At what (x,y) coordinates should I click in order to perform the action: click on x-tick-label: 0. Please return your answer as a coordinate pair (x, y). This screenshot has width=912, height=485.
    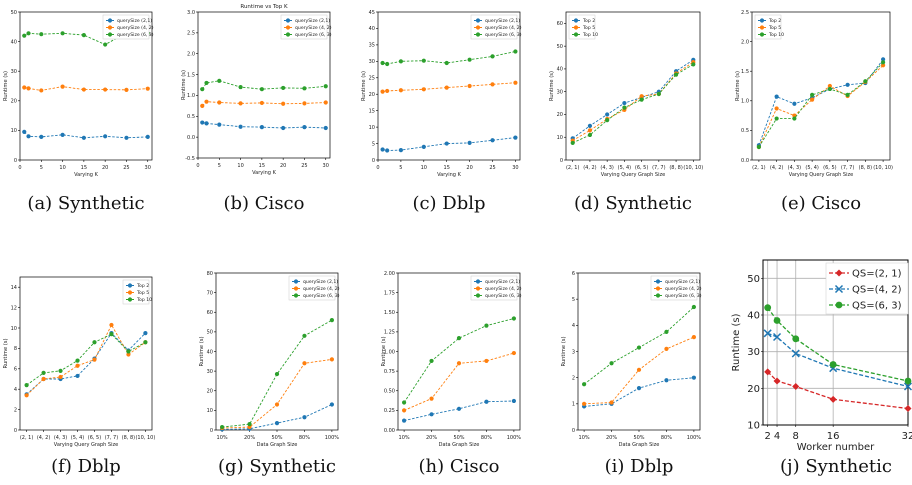
    Looking at the image, I should click on (19, 168).